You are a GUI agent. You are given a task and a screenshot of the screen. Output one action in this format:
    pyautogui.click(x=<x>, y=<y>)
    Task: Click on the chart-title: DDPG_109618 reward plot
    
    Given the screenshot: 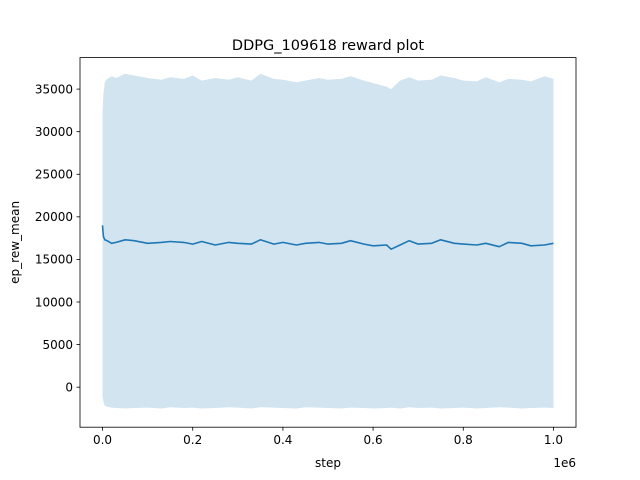 What is the action you would take?
    pyautogui.click(x=328, y=46)
    